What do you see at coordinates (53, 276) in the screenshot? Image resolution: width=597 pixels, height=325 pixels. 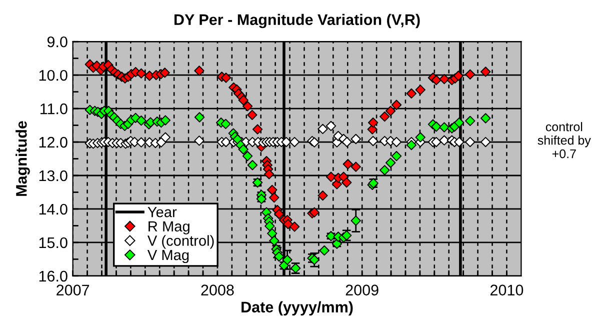 I see `y-tick-label: 16.0` at bounding box center [53, 276].